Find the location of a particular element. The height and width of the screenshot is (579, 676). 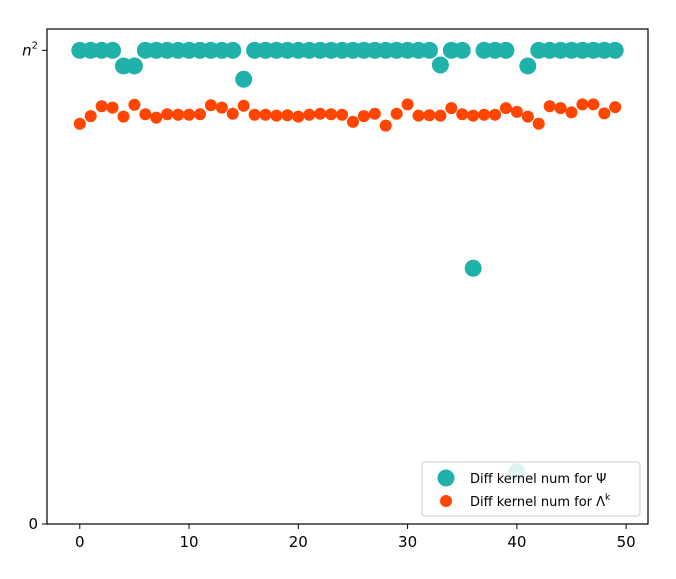

x-tick-label: 50 is located at coordinates (626, 542).